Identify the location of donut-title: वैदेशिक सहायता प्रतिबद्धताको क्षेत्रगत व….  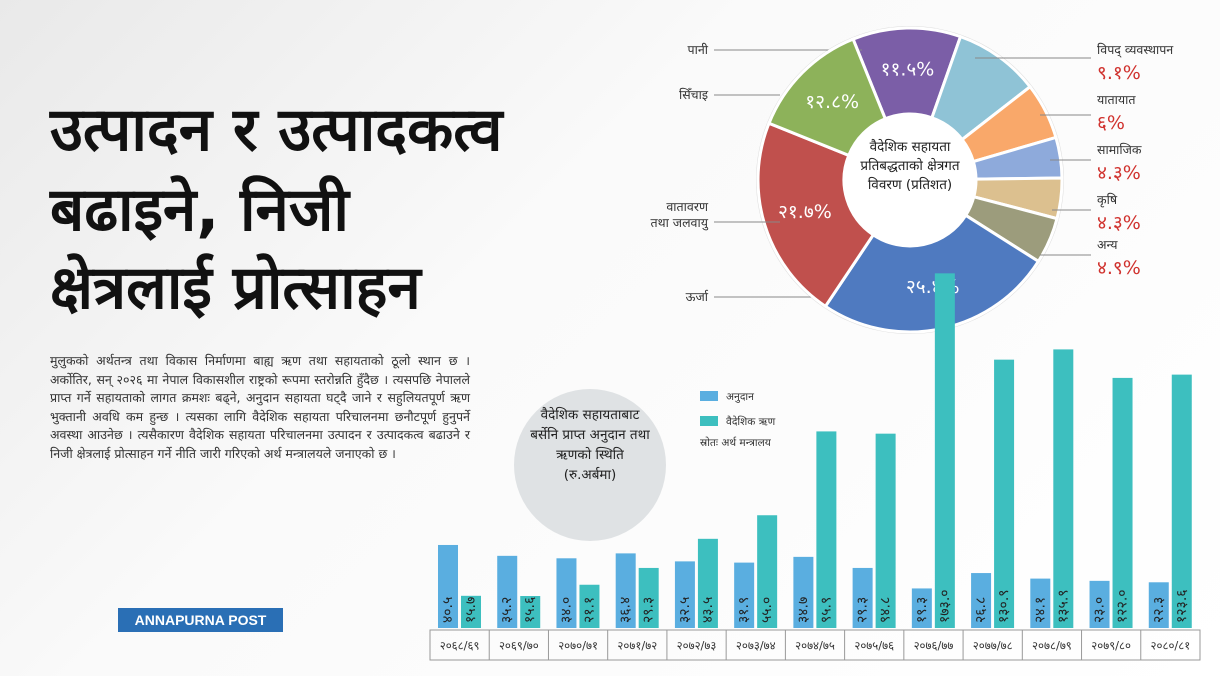
(910, 166).